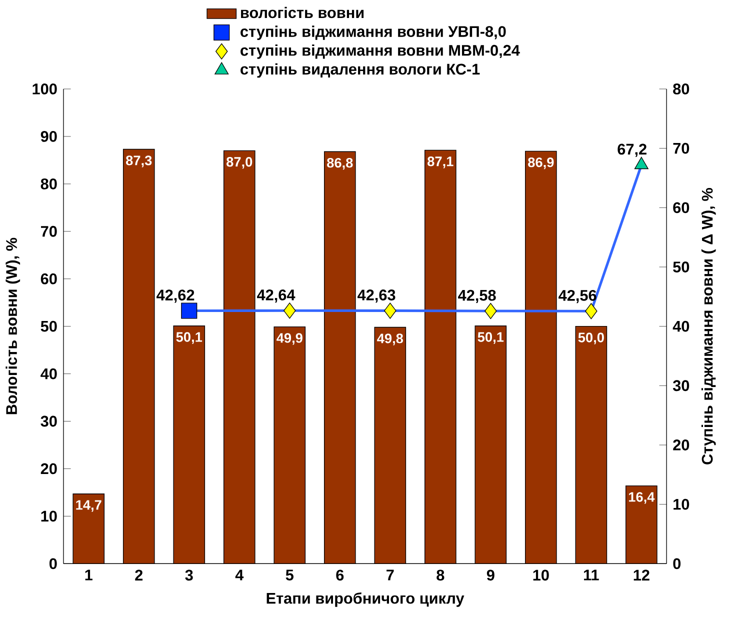 The height and width of the screenshot is (629, 752). Describe the element at coordinates (276, 296) in the screenshot. I see `data-label: 42,64` at that location.